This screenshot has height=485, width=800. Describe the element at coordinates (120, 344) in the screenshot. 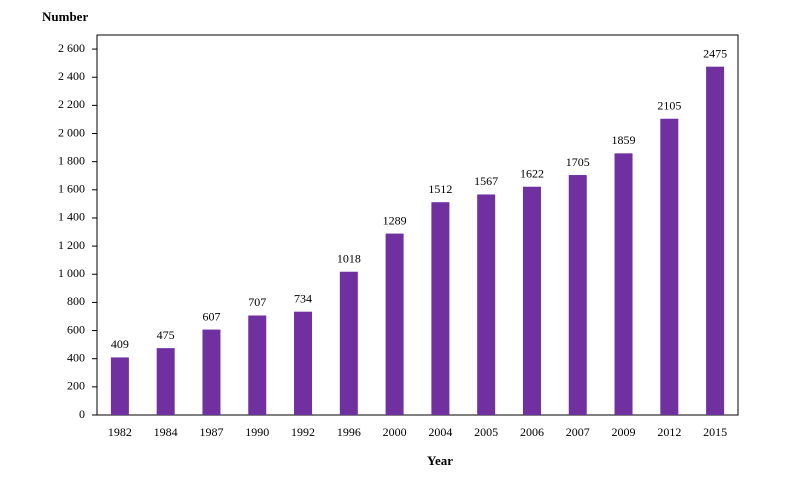

I see `data-label: 409` at that location.